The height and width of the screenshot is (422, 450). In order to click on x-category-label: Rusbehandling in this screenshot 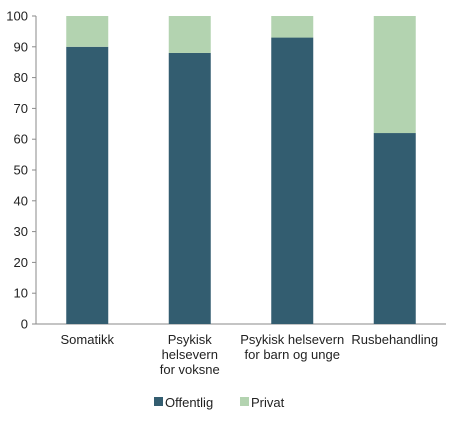, I will do `click(394, 339)`.